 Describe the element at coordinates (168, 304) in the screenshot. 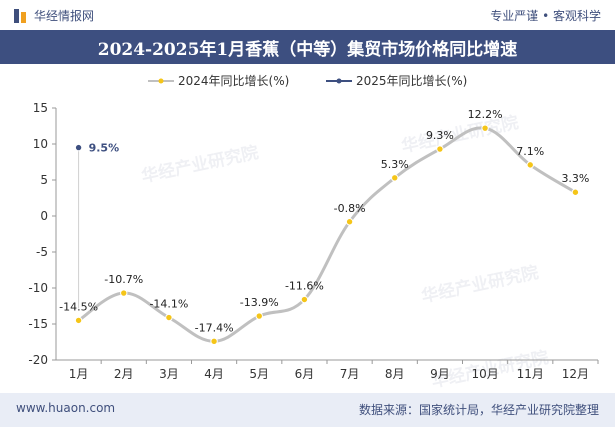

I see `series-2024-label-2: -14.1%` at that location.